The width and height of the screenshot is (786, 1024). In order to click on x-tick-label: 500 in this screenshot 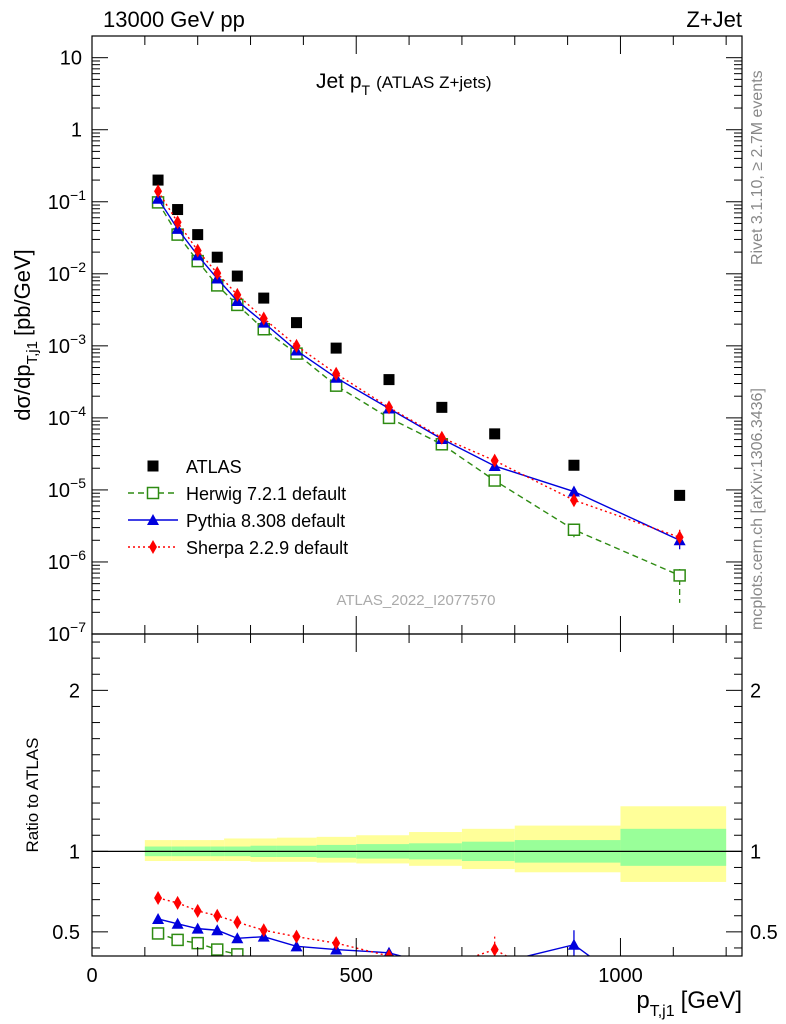, I will do `click(356, 976)`.